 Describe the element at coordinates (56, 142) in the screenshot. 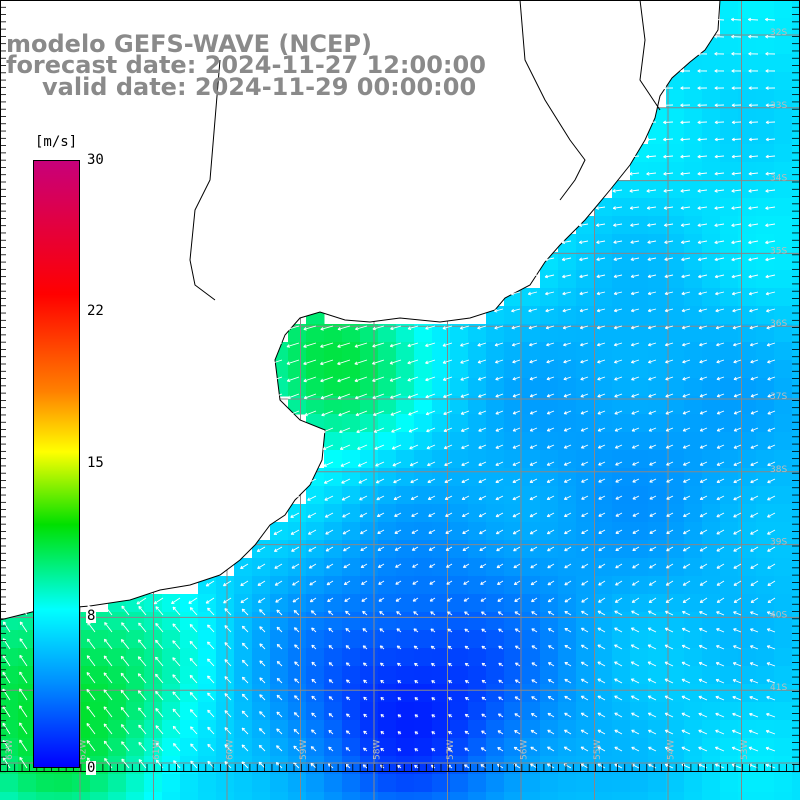

I see `colorbar-units: [m/s]` at that location.